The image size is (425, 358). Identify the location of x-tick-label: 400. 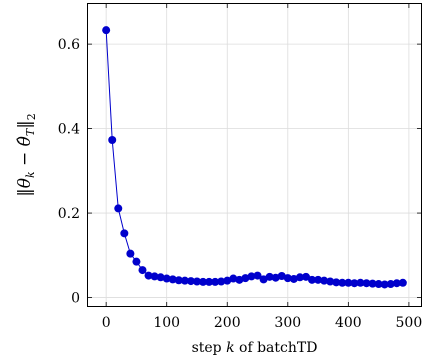
(348, 323).